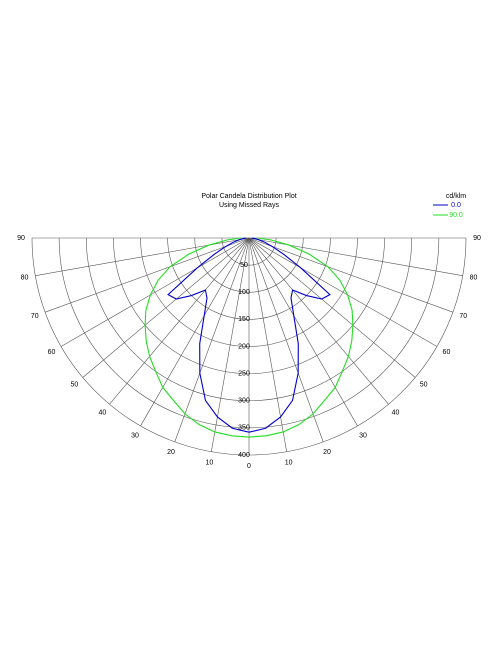 This screenshot has width=496, height=664. Describe the element at coordinates (456, 196) in the screenshot. I see `legend-title: cd/klm` at that location.